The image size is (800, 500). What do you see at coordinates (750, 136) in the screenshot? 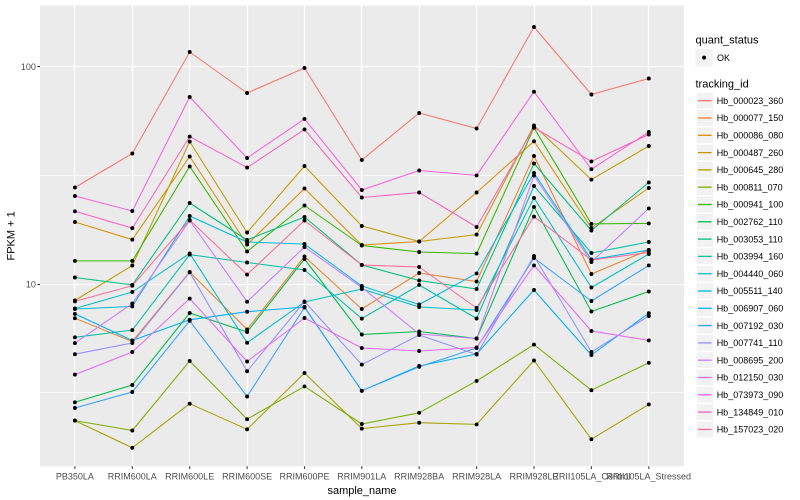
I see `svg-text: Hb_000086_080` at bounding box center [750, 136].